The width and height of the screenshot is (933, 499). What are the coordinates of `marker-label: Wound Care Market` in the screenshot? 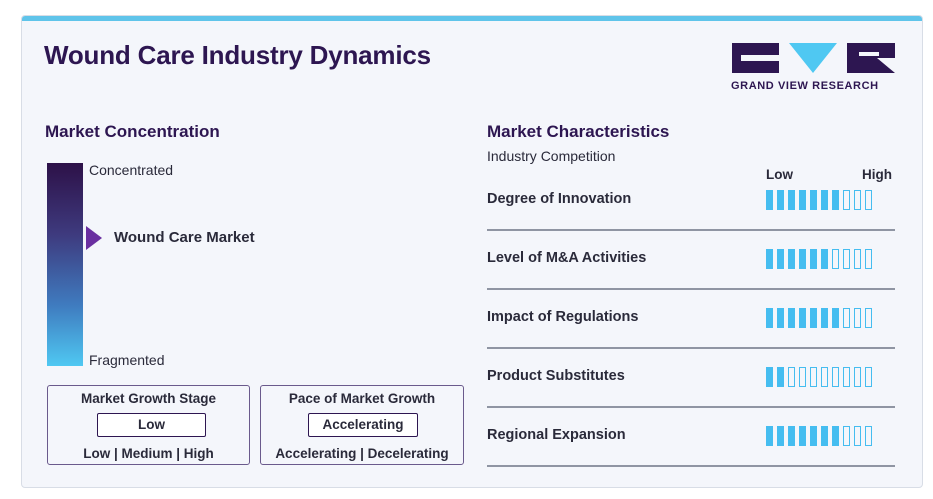 It's located at (184, 238).